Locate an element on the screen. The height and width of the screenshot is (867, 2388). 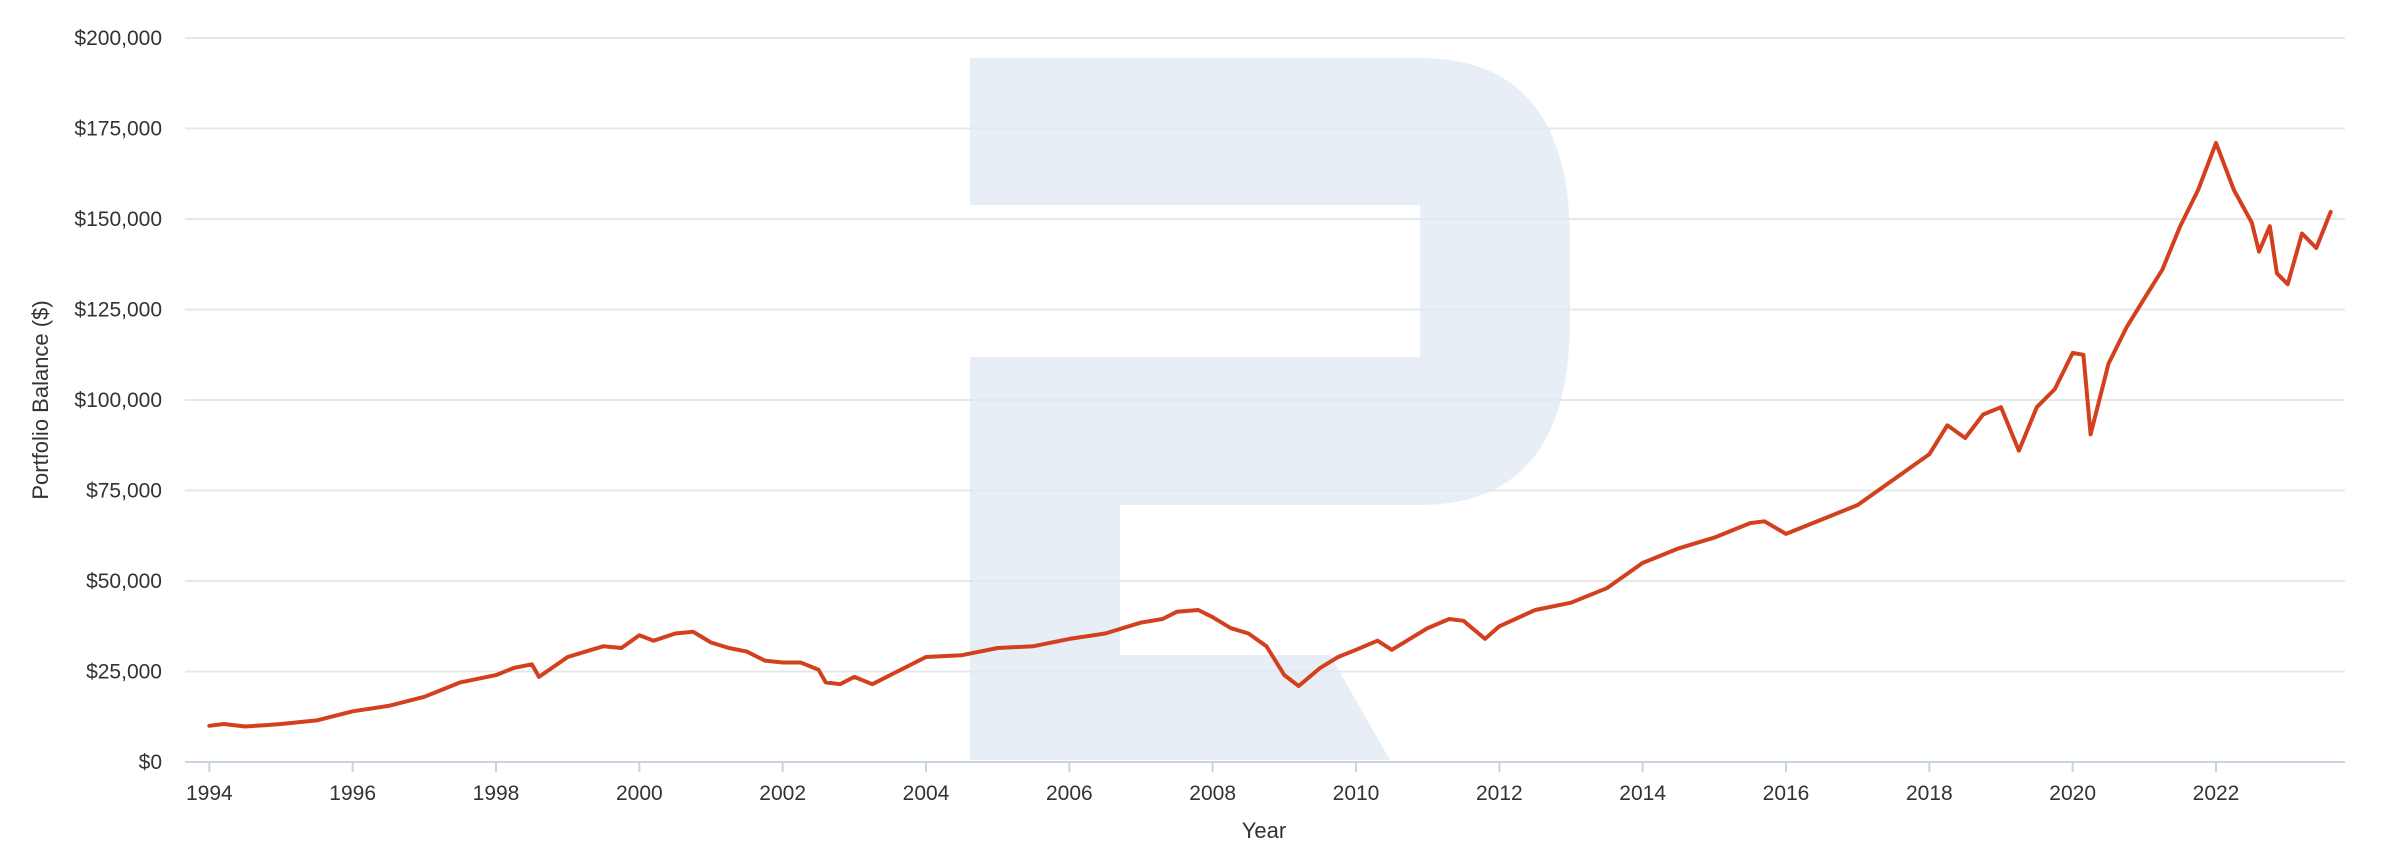
x-tick-label: 2012 is located at coordinates (1499, 793).